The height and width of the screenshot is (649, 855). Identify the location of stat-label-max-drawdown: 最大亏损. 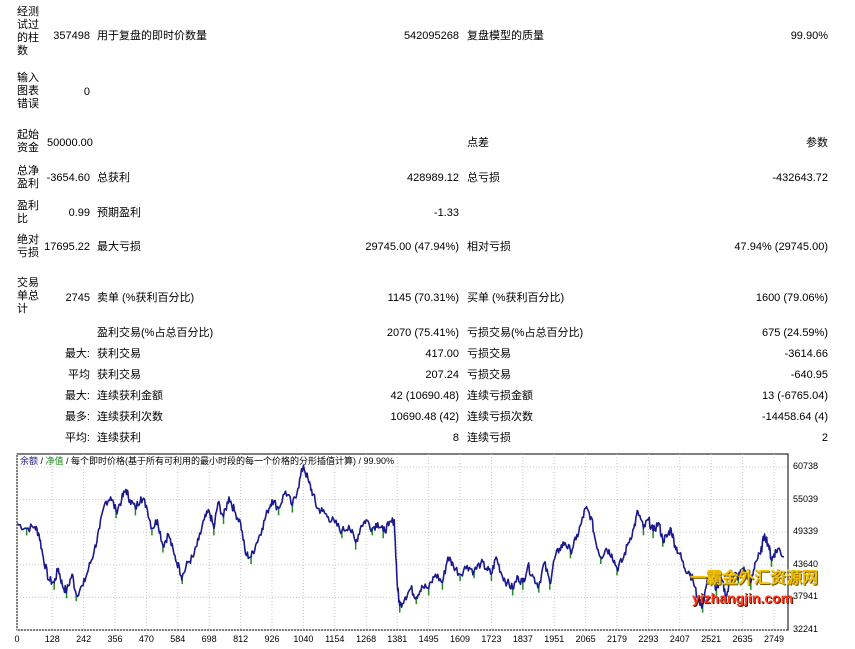
(119, 247).